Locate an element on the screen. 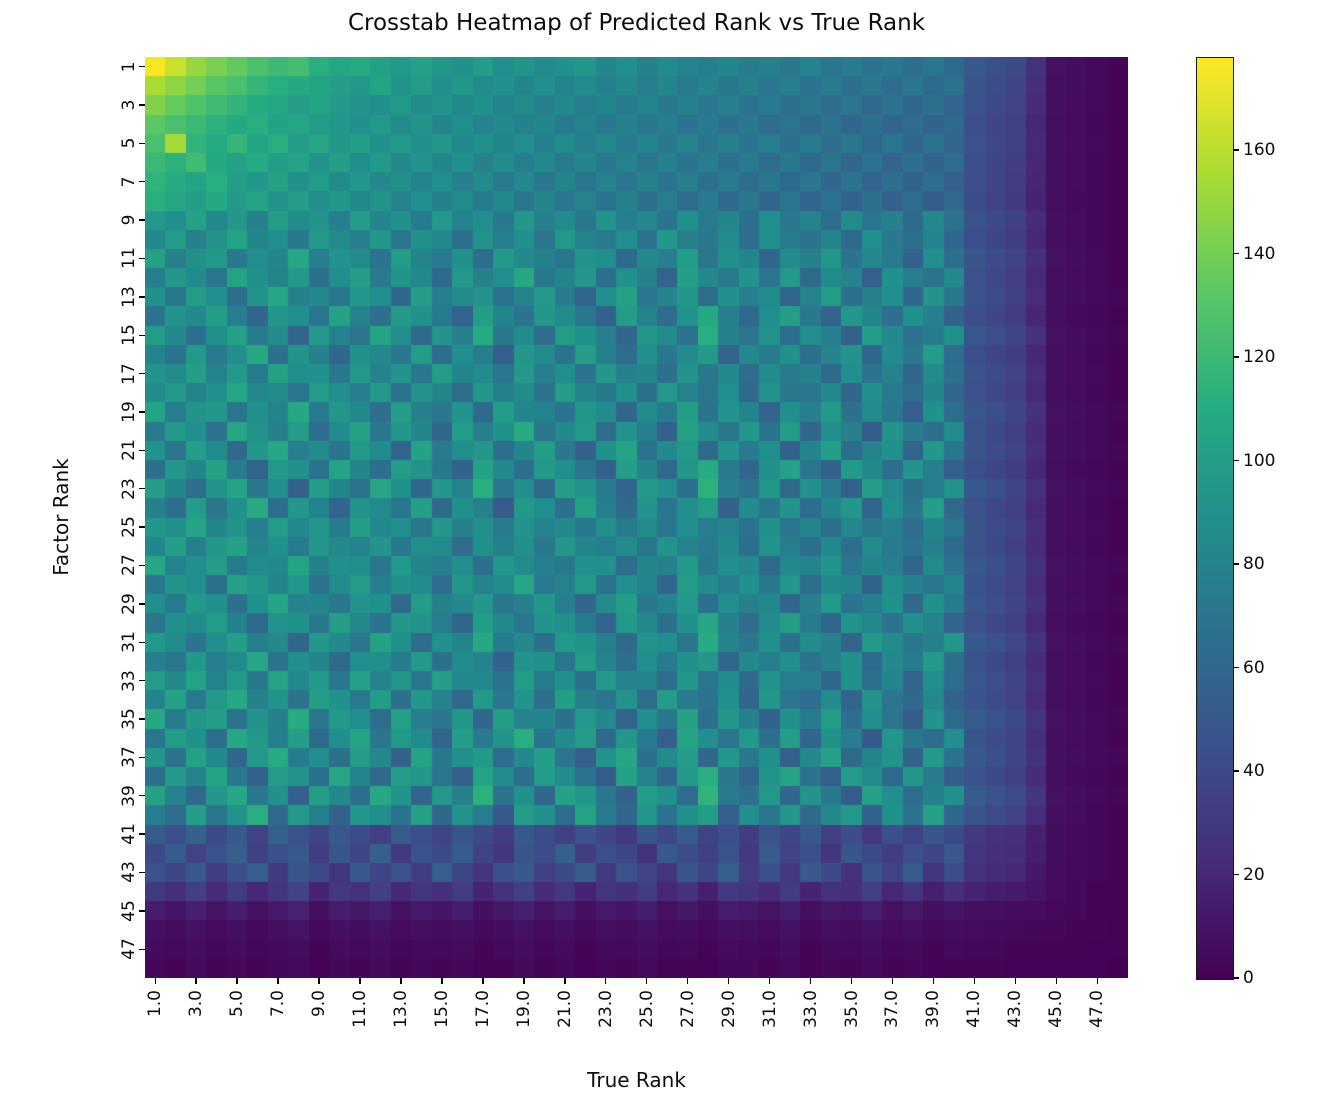  x-tick-label: 25.0 is located at coordinates (646, 1009).